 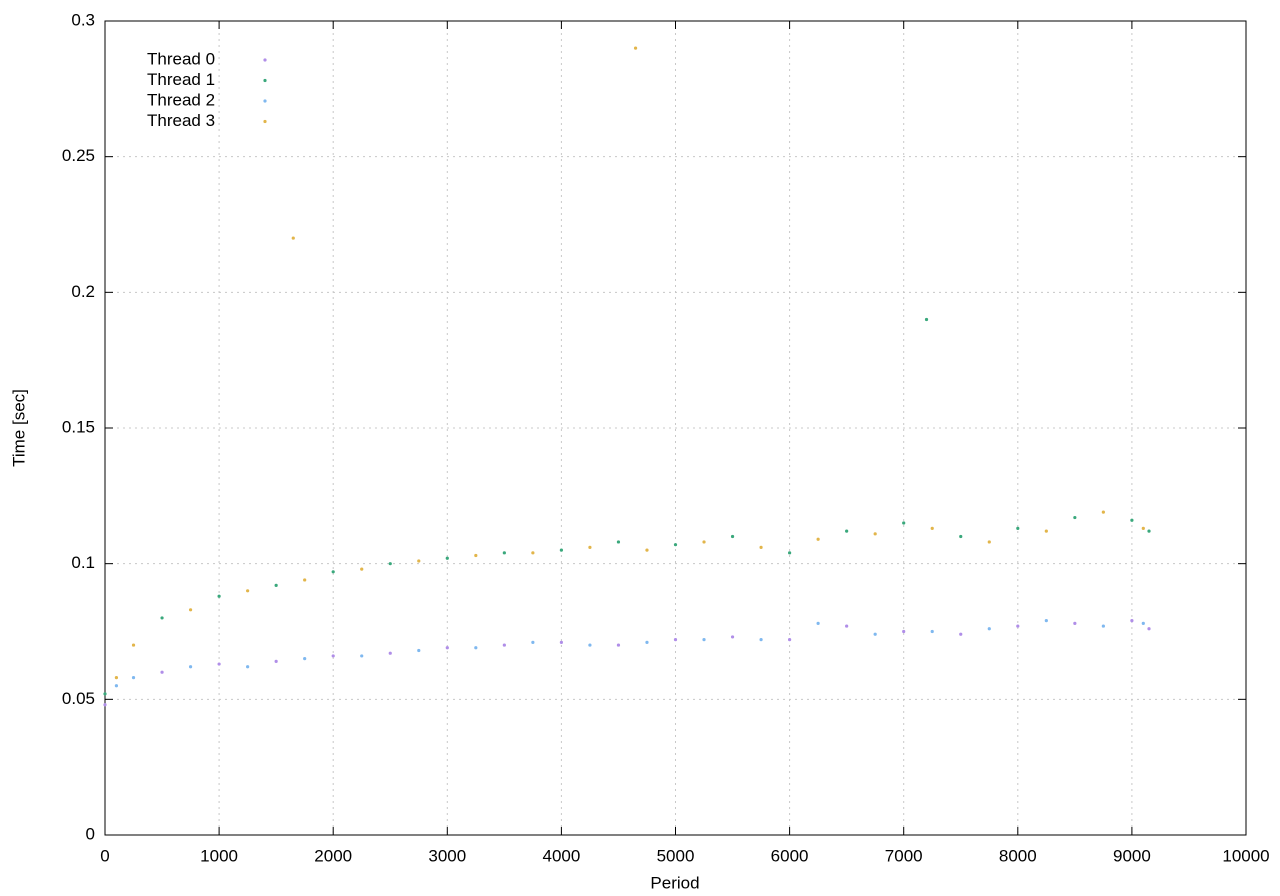 What do you see at coordinates (181, 79) in the screenshot?
I see `legend-label: Thread 1` at bounding box center [181, 79].